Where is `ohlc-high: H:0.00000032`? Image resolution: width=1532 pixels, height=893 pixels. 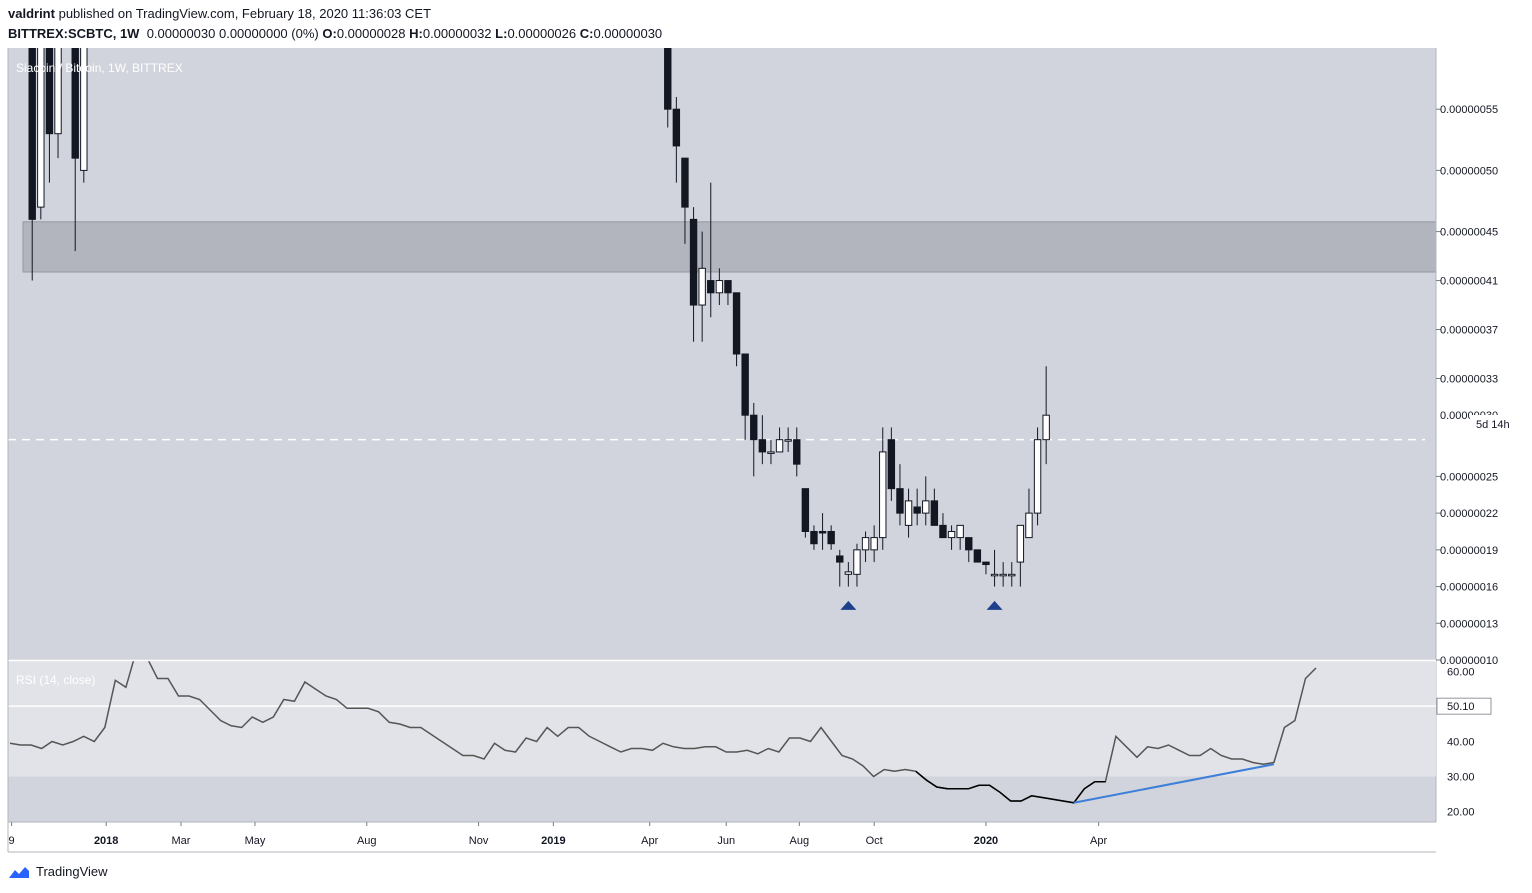
ohlc-high: H:0.00000032 is located at coordinates (450, 33).